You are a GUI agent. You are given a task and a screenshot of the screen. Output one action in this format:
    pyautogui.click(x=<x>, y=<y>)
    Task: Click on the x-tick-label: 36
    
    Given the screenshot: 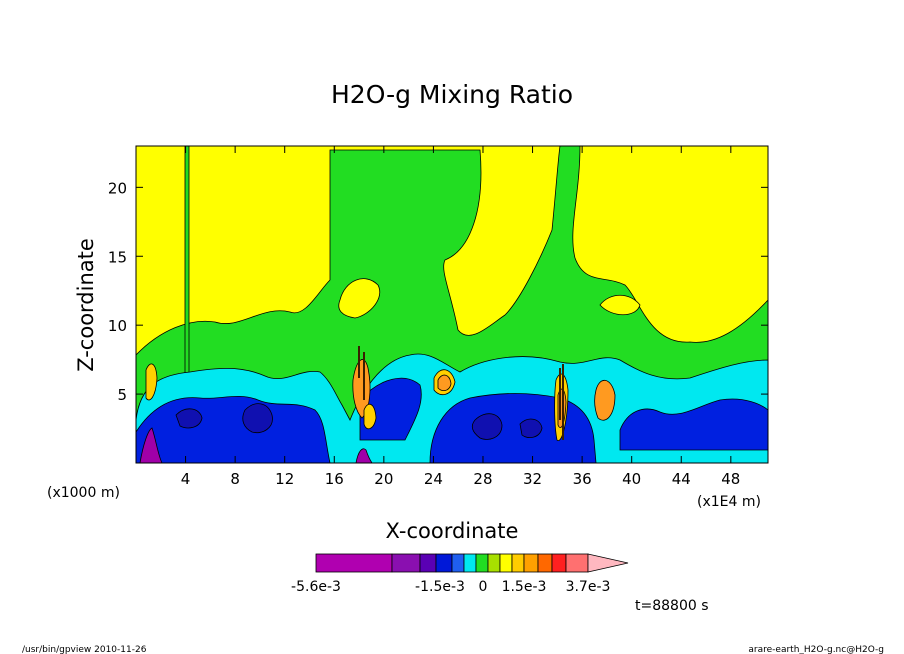 What is the action you would take?
    pyautogui.click(x=582, y=479)
    